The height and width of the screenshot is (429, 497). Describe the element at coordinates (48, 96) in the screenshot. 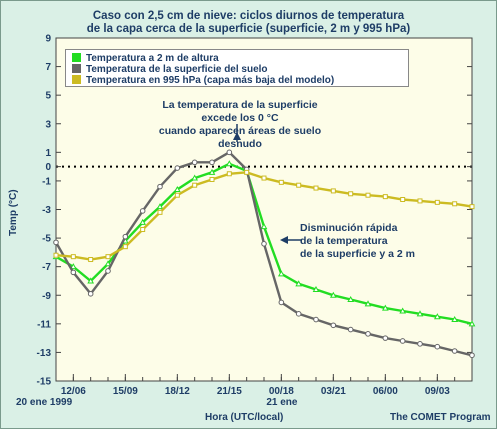

I see `y-tick-label: 5` at that location.